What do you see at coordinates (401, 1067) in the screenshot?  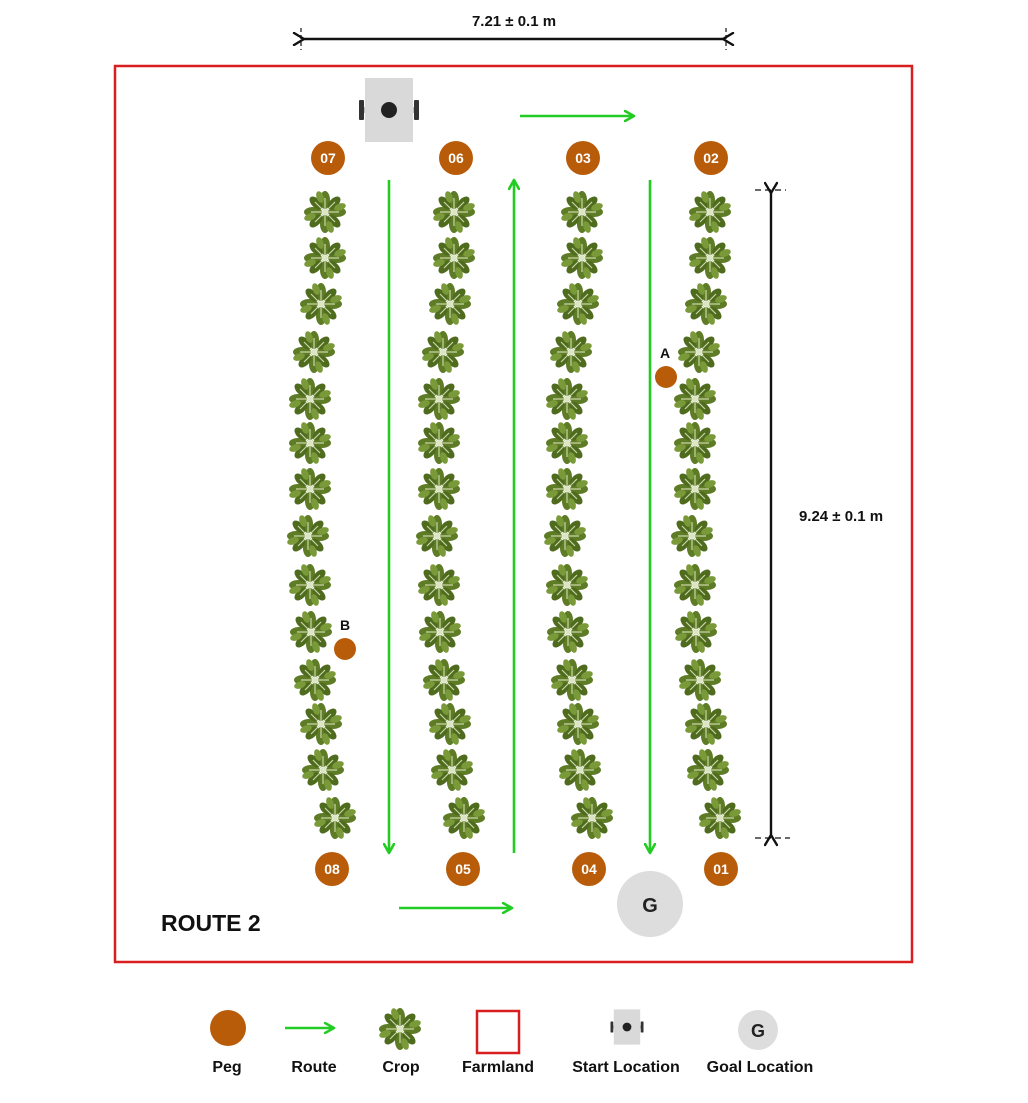 I see `legend-crop-label: Crop` at bounding box center [401, 1067].